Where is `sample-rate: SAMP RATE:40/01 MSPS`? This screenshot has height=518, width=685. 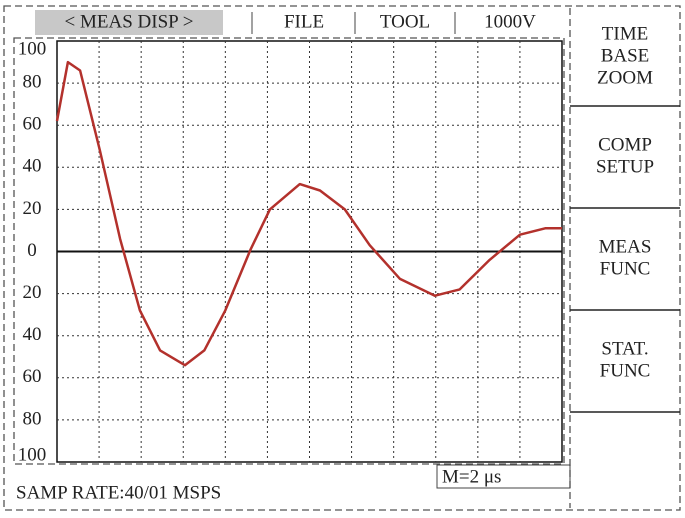 sample-rate: SAMP RATE:40/01 MSPS is located at coordinates (118, 492).